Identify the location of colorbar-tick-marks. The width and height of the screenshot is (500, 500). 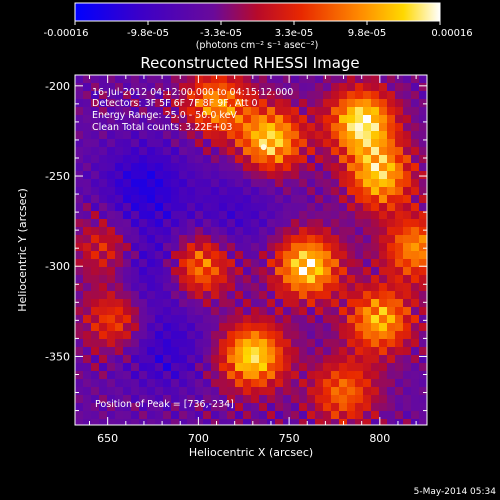
(257, 23).